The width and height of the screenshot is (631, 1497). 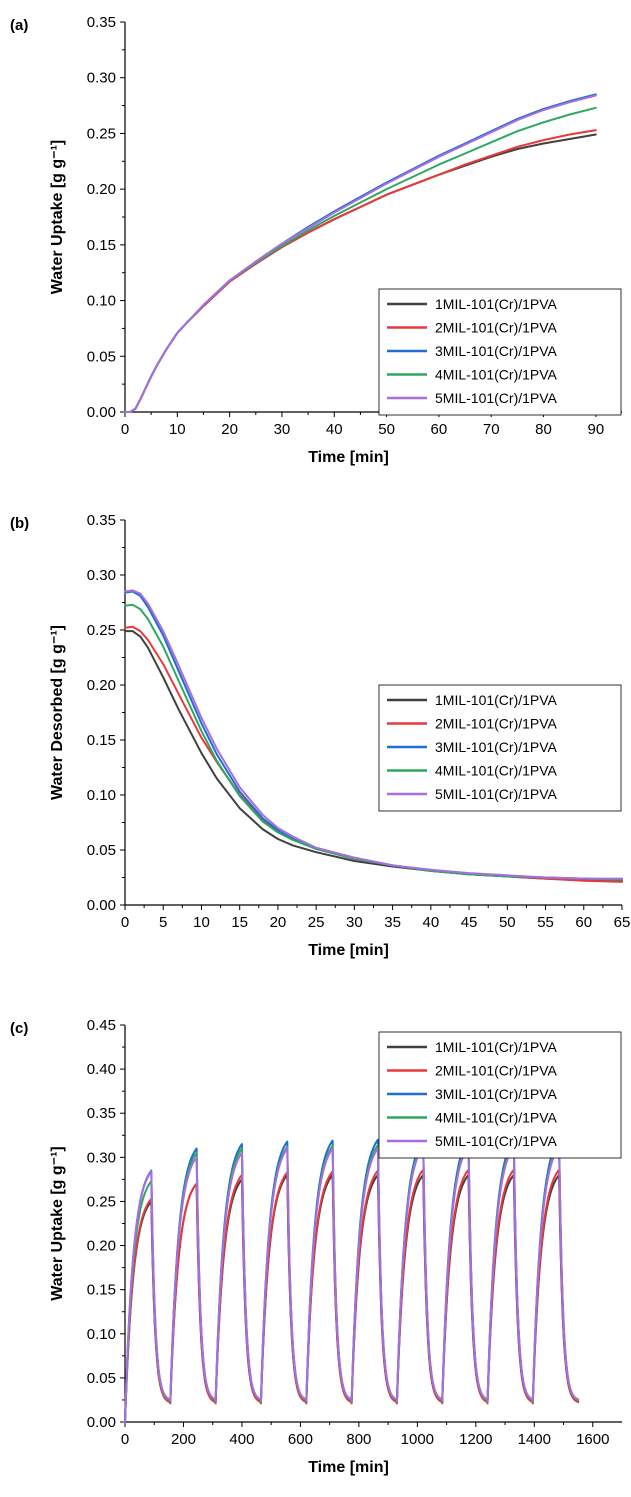 I want to click on x-tick-label: 80, so click(x=543, y=429).